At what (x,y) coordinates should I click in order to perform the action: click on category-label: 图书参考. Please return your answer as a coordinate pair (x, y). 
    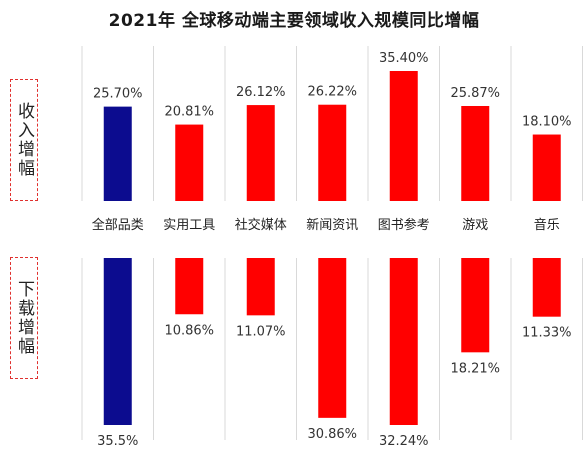
    Looking at the image, I should click on (404, 225).